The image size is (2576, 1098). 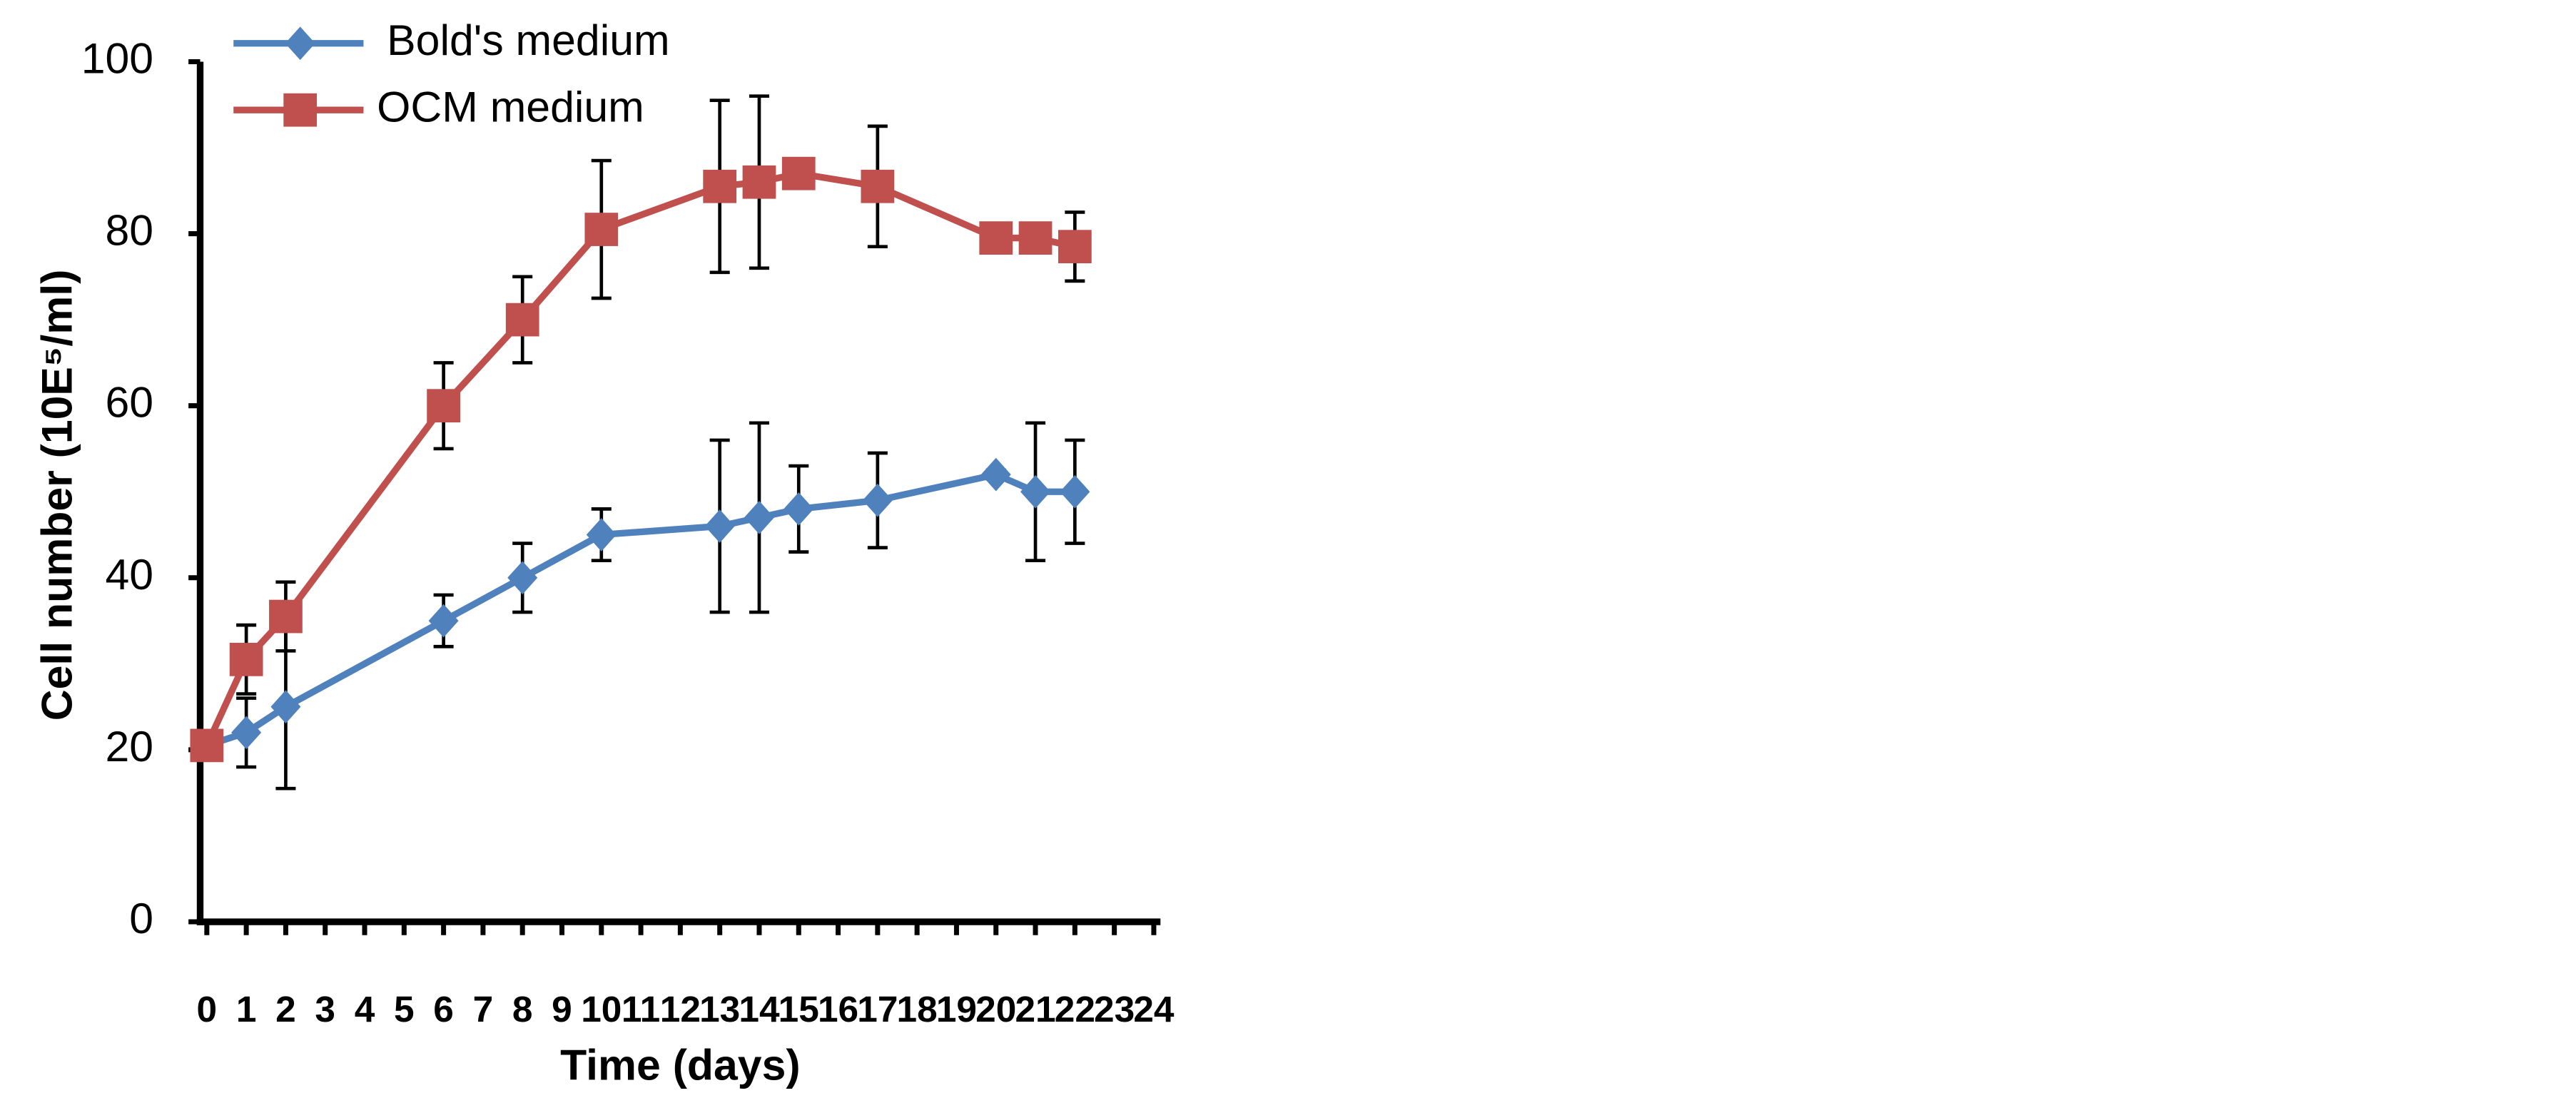 What do you see at coordinates (117, 58) in the screenshot?
I see `y-tick-label: 100` at bounding box center [117, 58].